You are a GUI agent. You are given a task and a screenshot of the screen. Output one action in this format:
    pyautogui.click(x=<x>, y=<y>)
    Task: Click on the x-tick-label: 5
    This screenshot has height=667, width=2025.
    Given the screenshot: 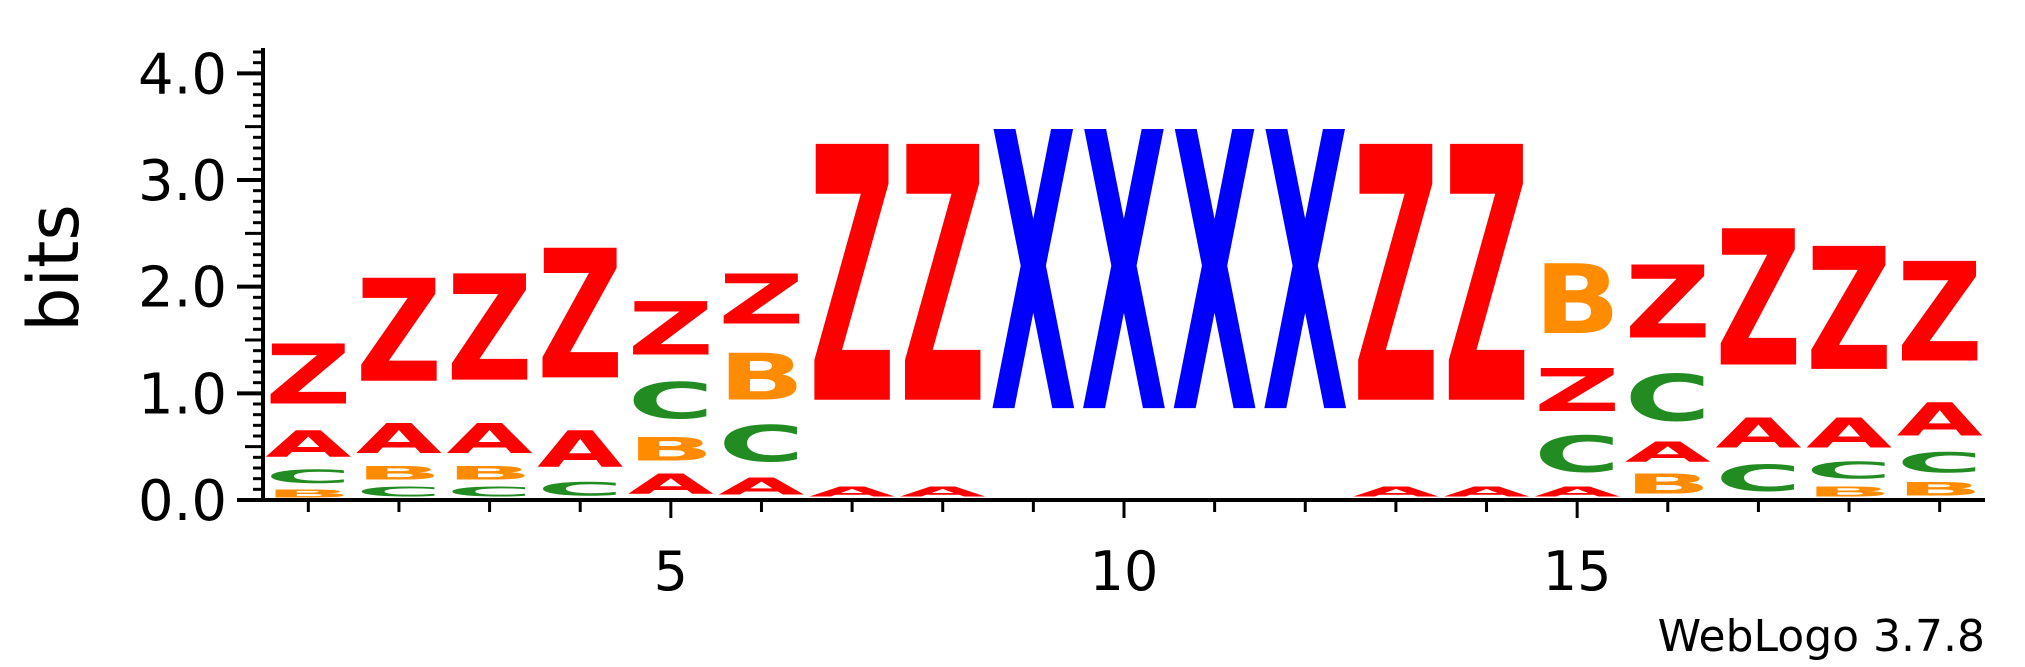 What is the action you would take?
    pyautogui.click(x=671, y=571)
    